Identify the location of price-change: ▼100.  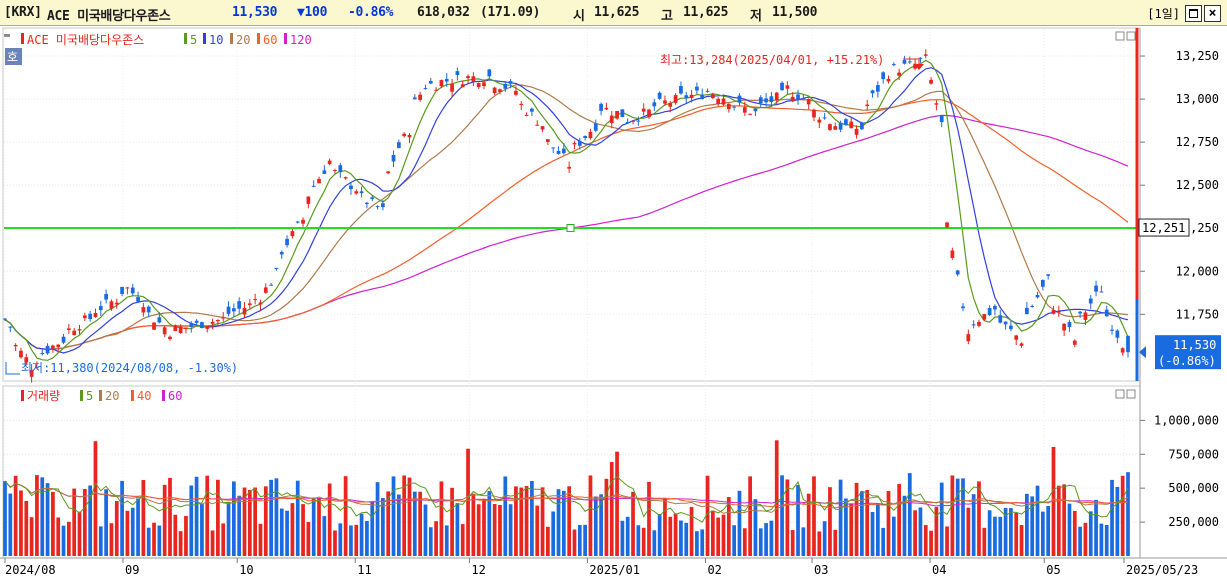
(312, 12).